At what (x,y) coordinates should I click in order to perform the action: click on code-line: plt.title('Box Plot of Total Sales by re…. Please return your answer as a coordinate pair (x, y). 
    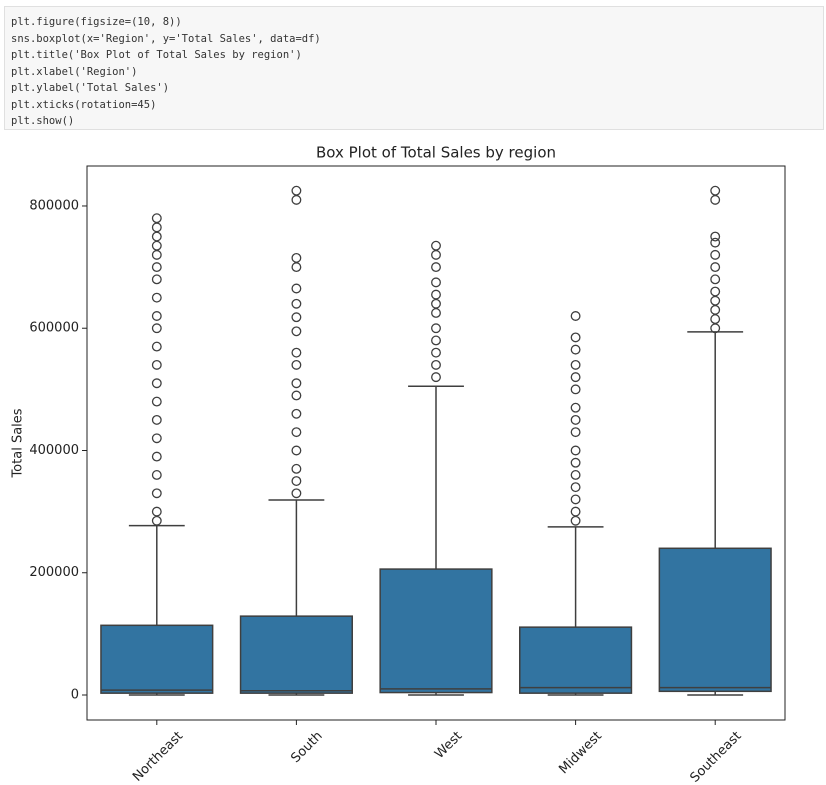
    Looking at the image, I should click on (156, 55).